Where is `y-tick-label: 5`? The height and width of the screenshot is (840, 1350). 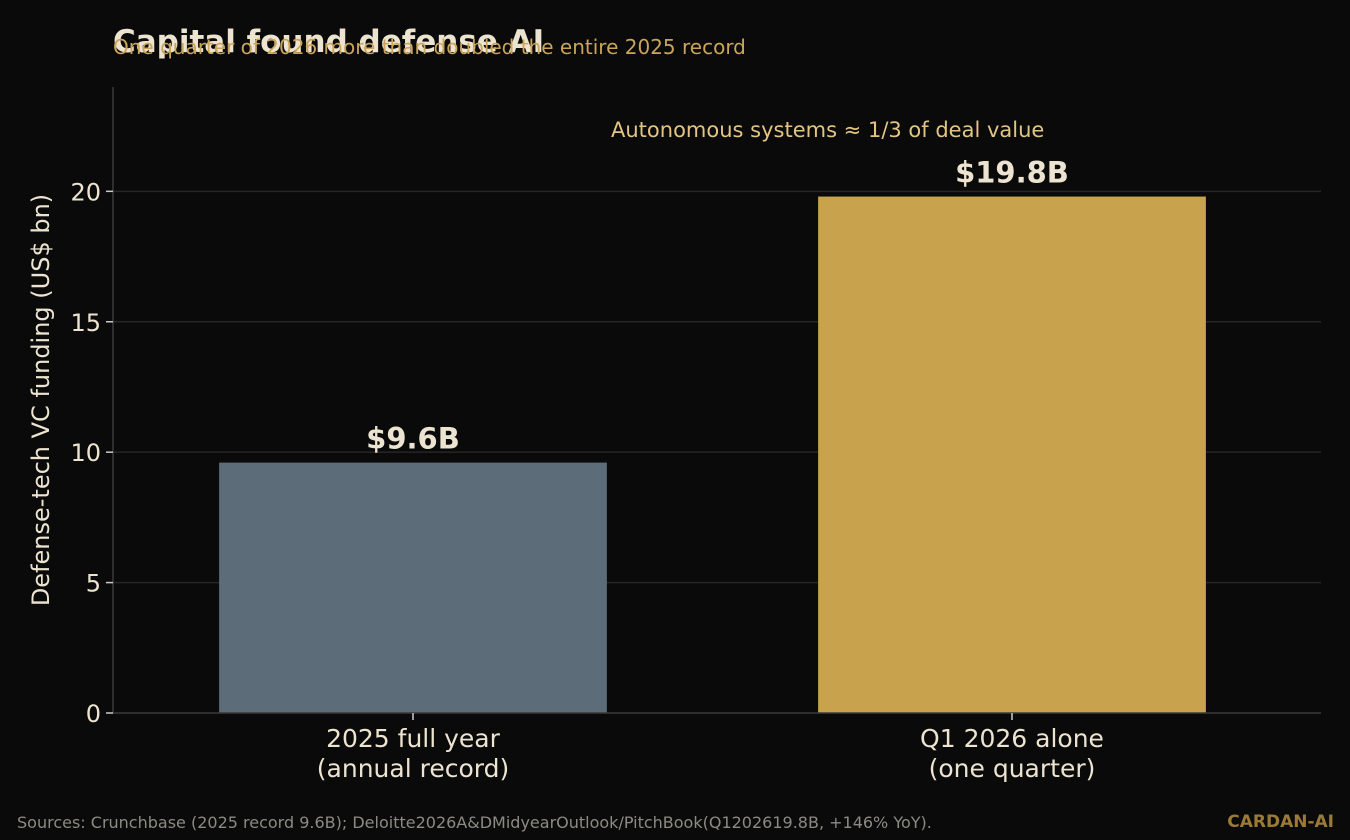 y-tick-label: 5 is located at coordinates (93, 584).